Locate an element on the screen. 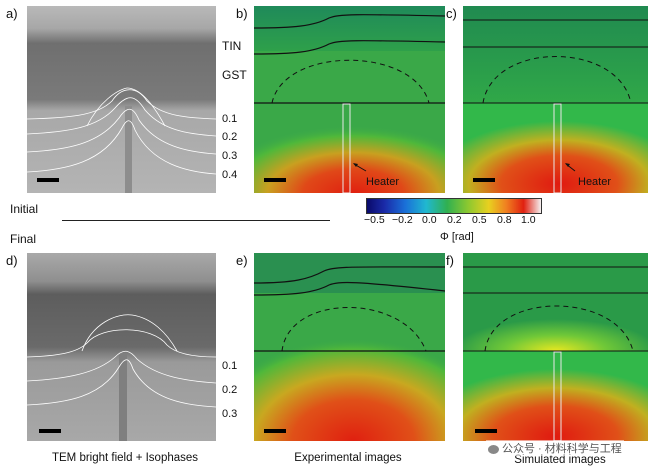 Image resolution: width=660 pixels, height=472 pixels. colorbar-tick: 0.8 is located at coordinates (504, 220).